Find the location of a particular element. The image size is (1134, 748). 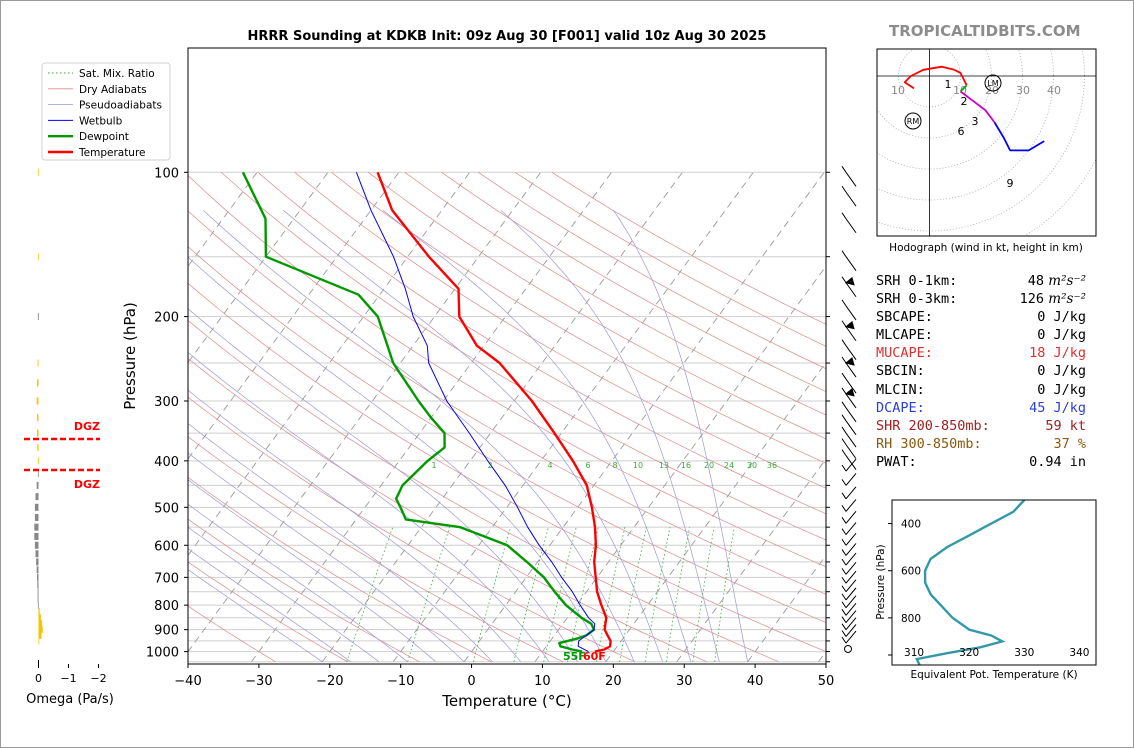

stat-value: 0.94 in is located at coordinates (1057, 461).